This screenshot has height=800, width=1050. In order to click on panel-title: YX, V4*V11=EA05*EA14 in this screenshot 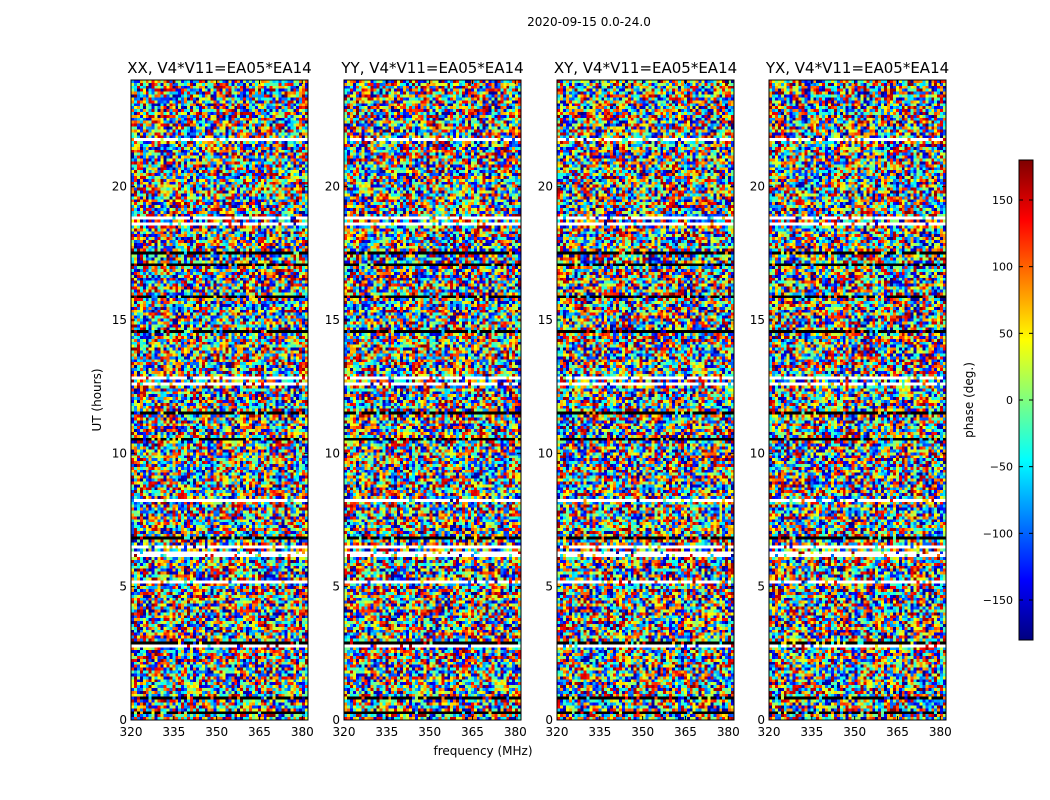, I will do `click(857, 68)`.